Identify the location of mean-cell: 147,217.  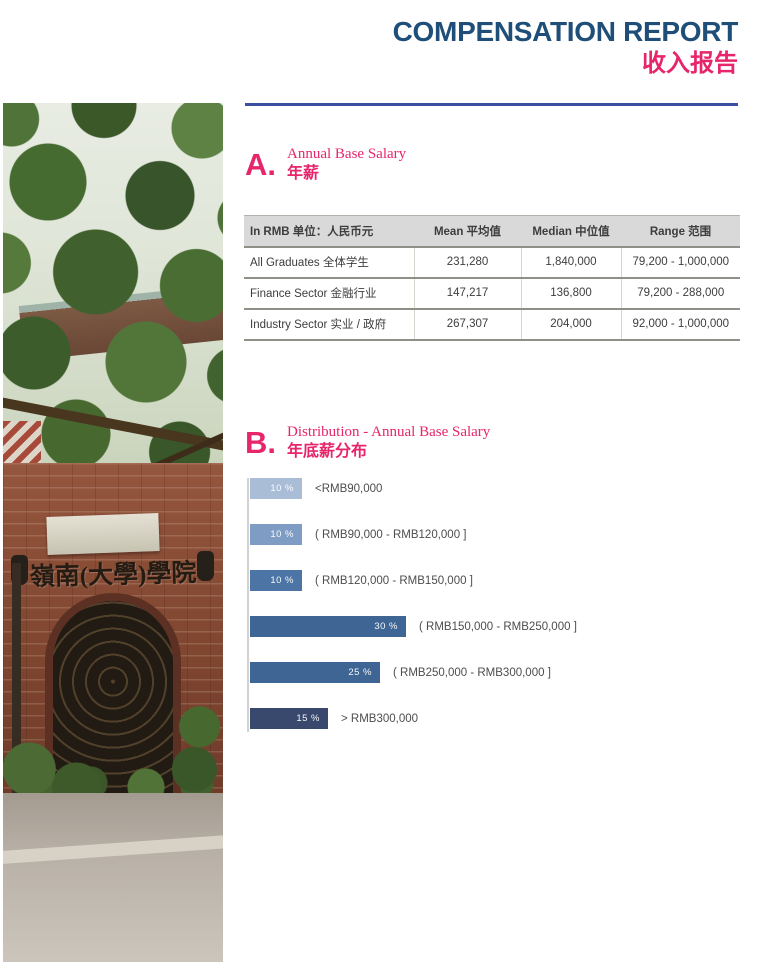
(467, 293).